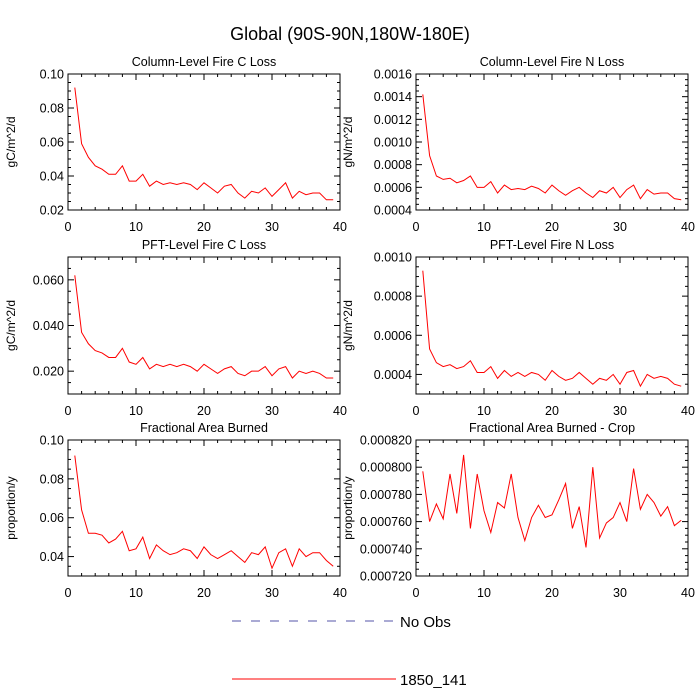  Describe the element at coordinates (204, 62) in the screenshot. I see `panel-title: Column-Level Fire C Loss` at that location.